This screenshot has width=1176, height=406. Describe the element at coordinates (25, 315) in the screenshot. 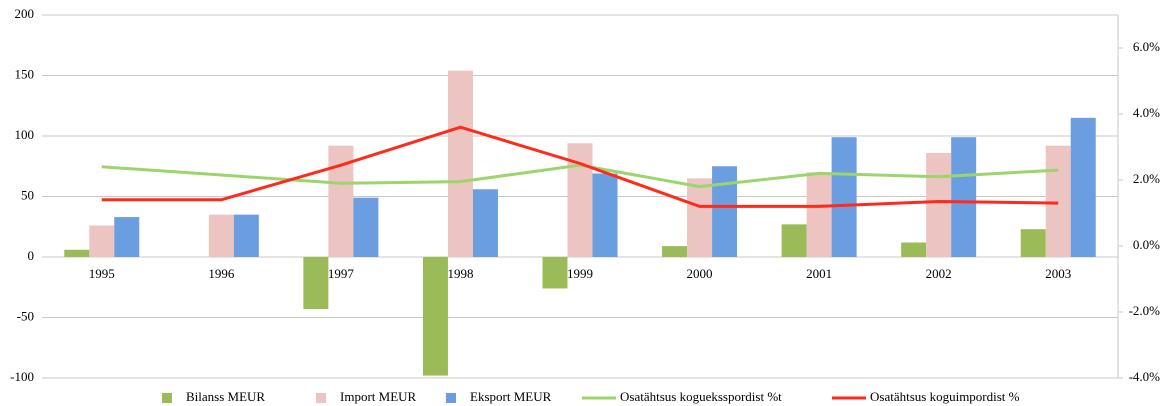

I see `y-tick-label: -50` at that location.